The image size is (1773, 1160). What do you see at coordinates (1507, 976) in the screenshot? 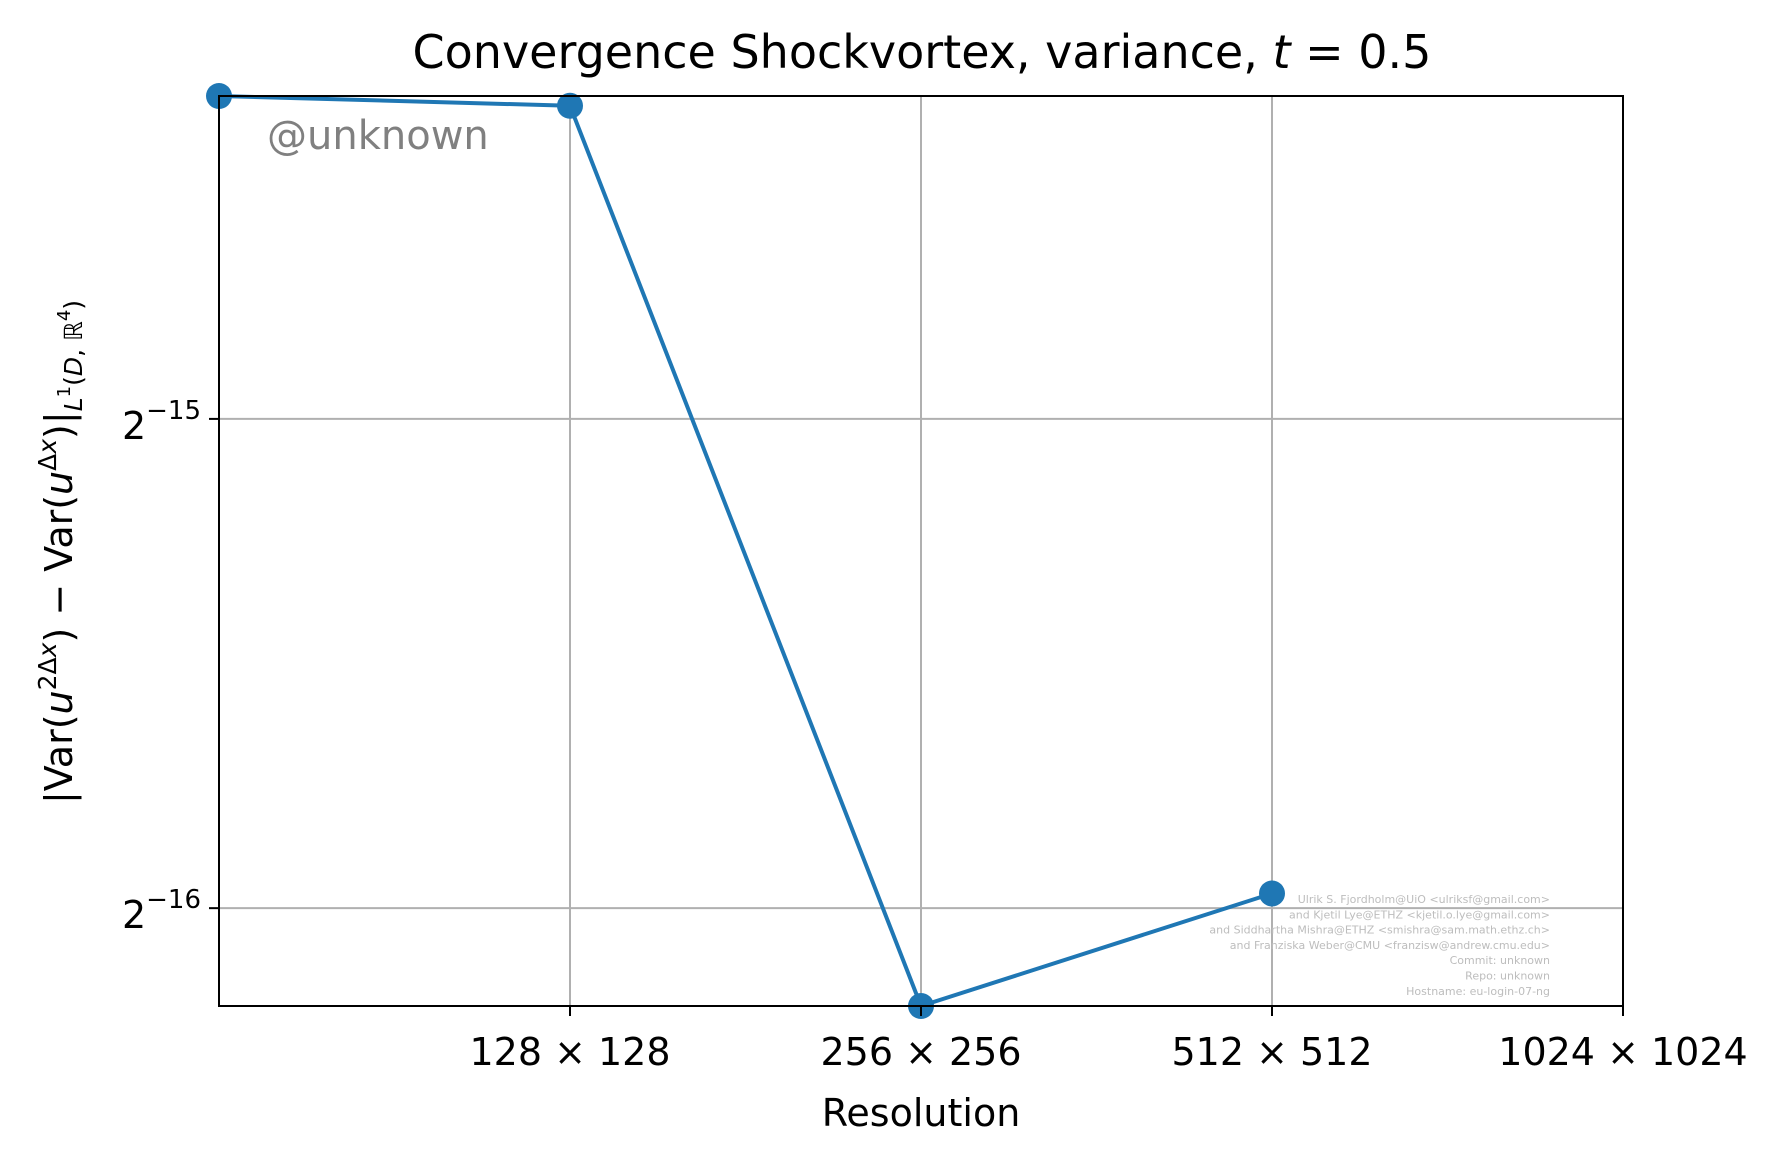
I see `credits-line: Repo: unknown` at bounding box center [1507, 976].